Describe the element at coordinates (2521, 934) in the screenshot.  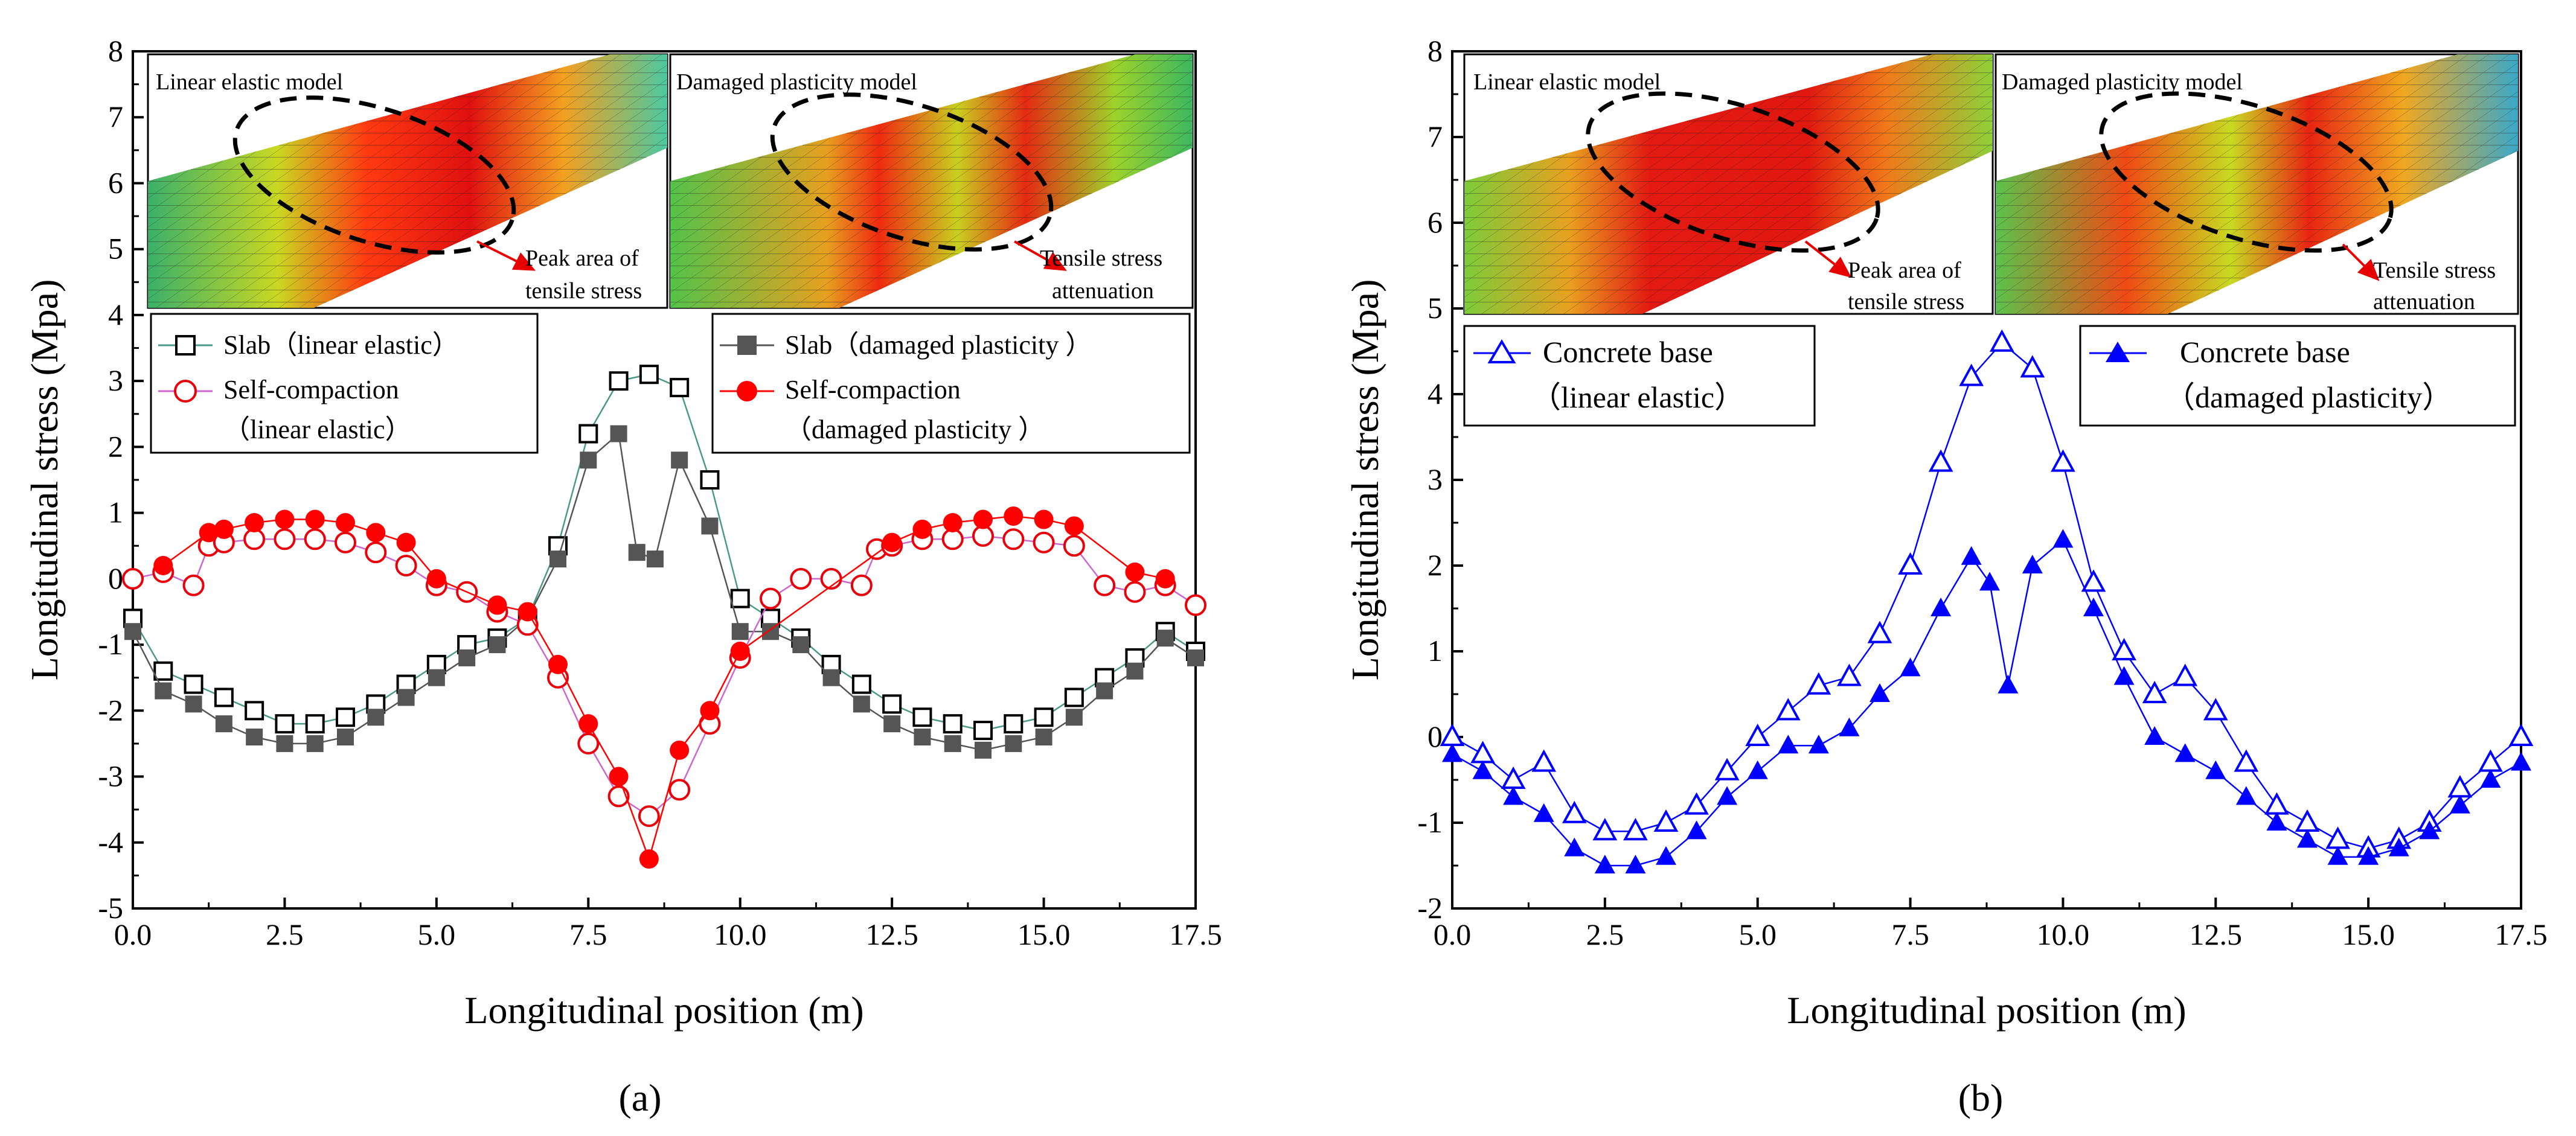
I see `x-tick-label: 17.5` at that location.